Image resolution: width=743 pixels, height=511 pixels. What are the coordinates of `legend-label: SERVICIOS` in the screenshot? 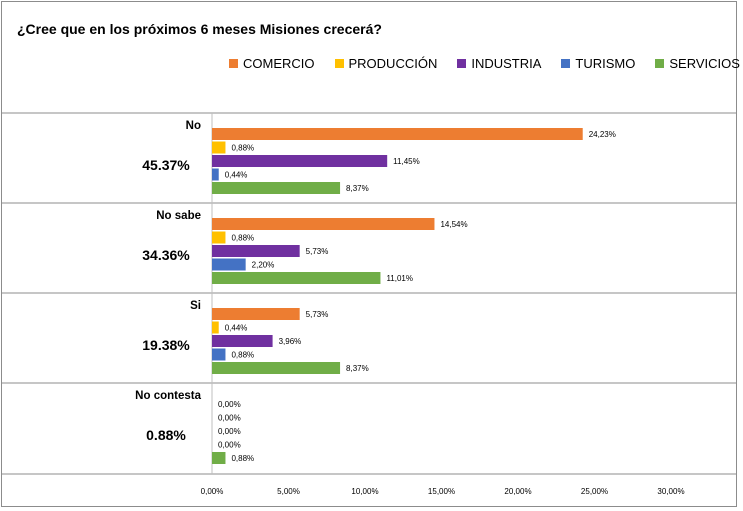 It's located at (704, 63).